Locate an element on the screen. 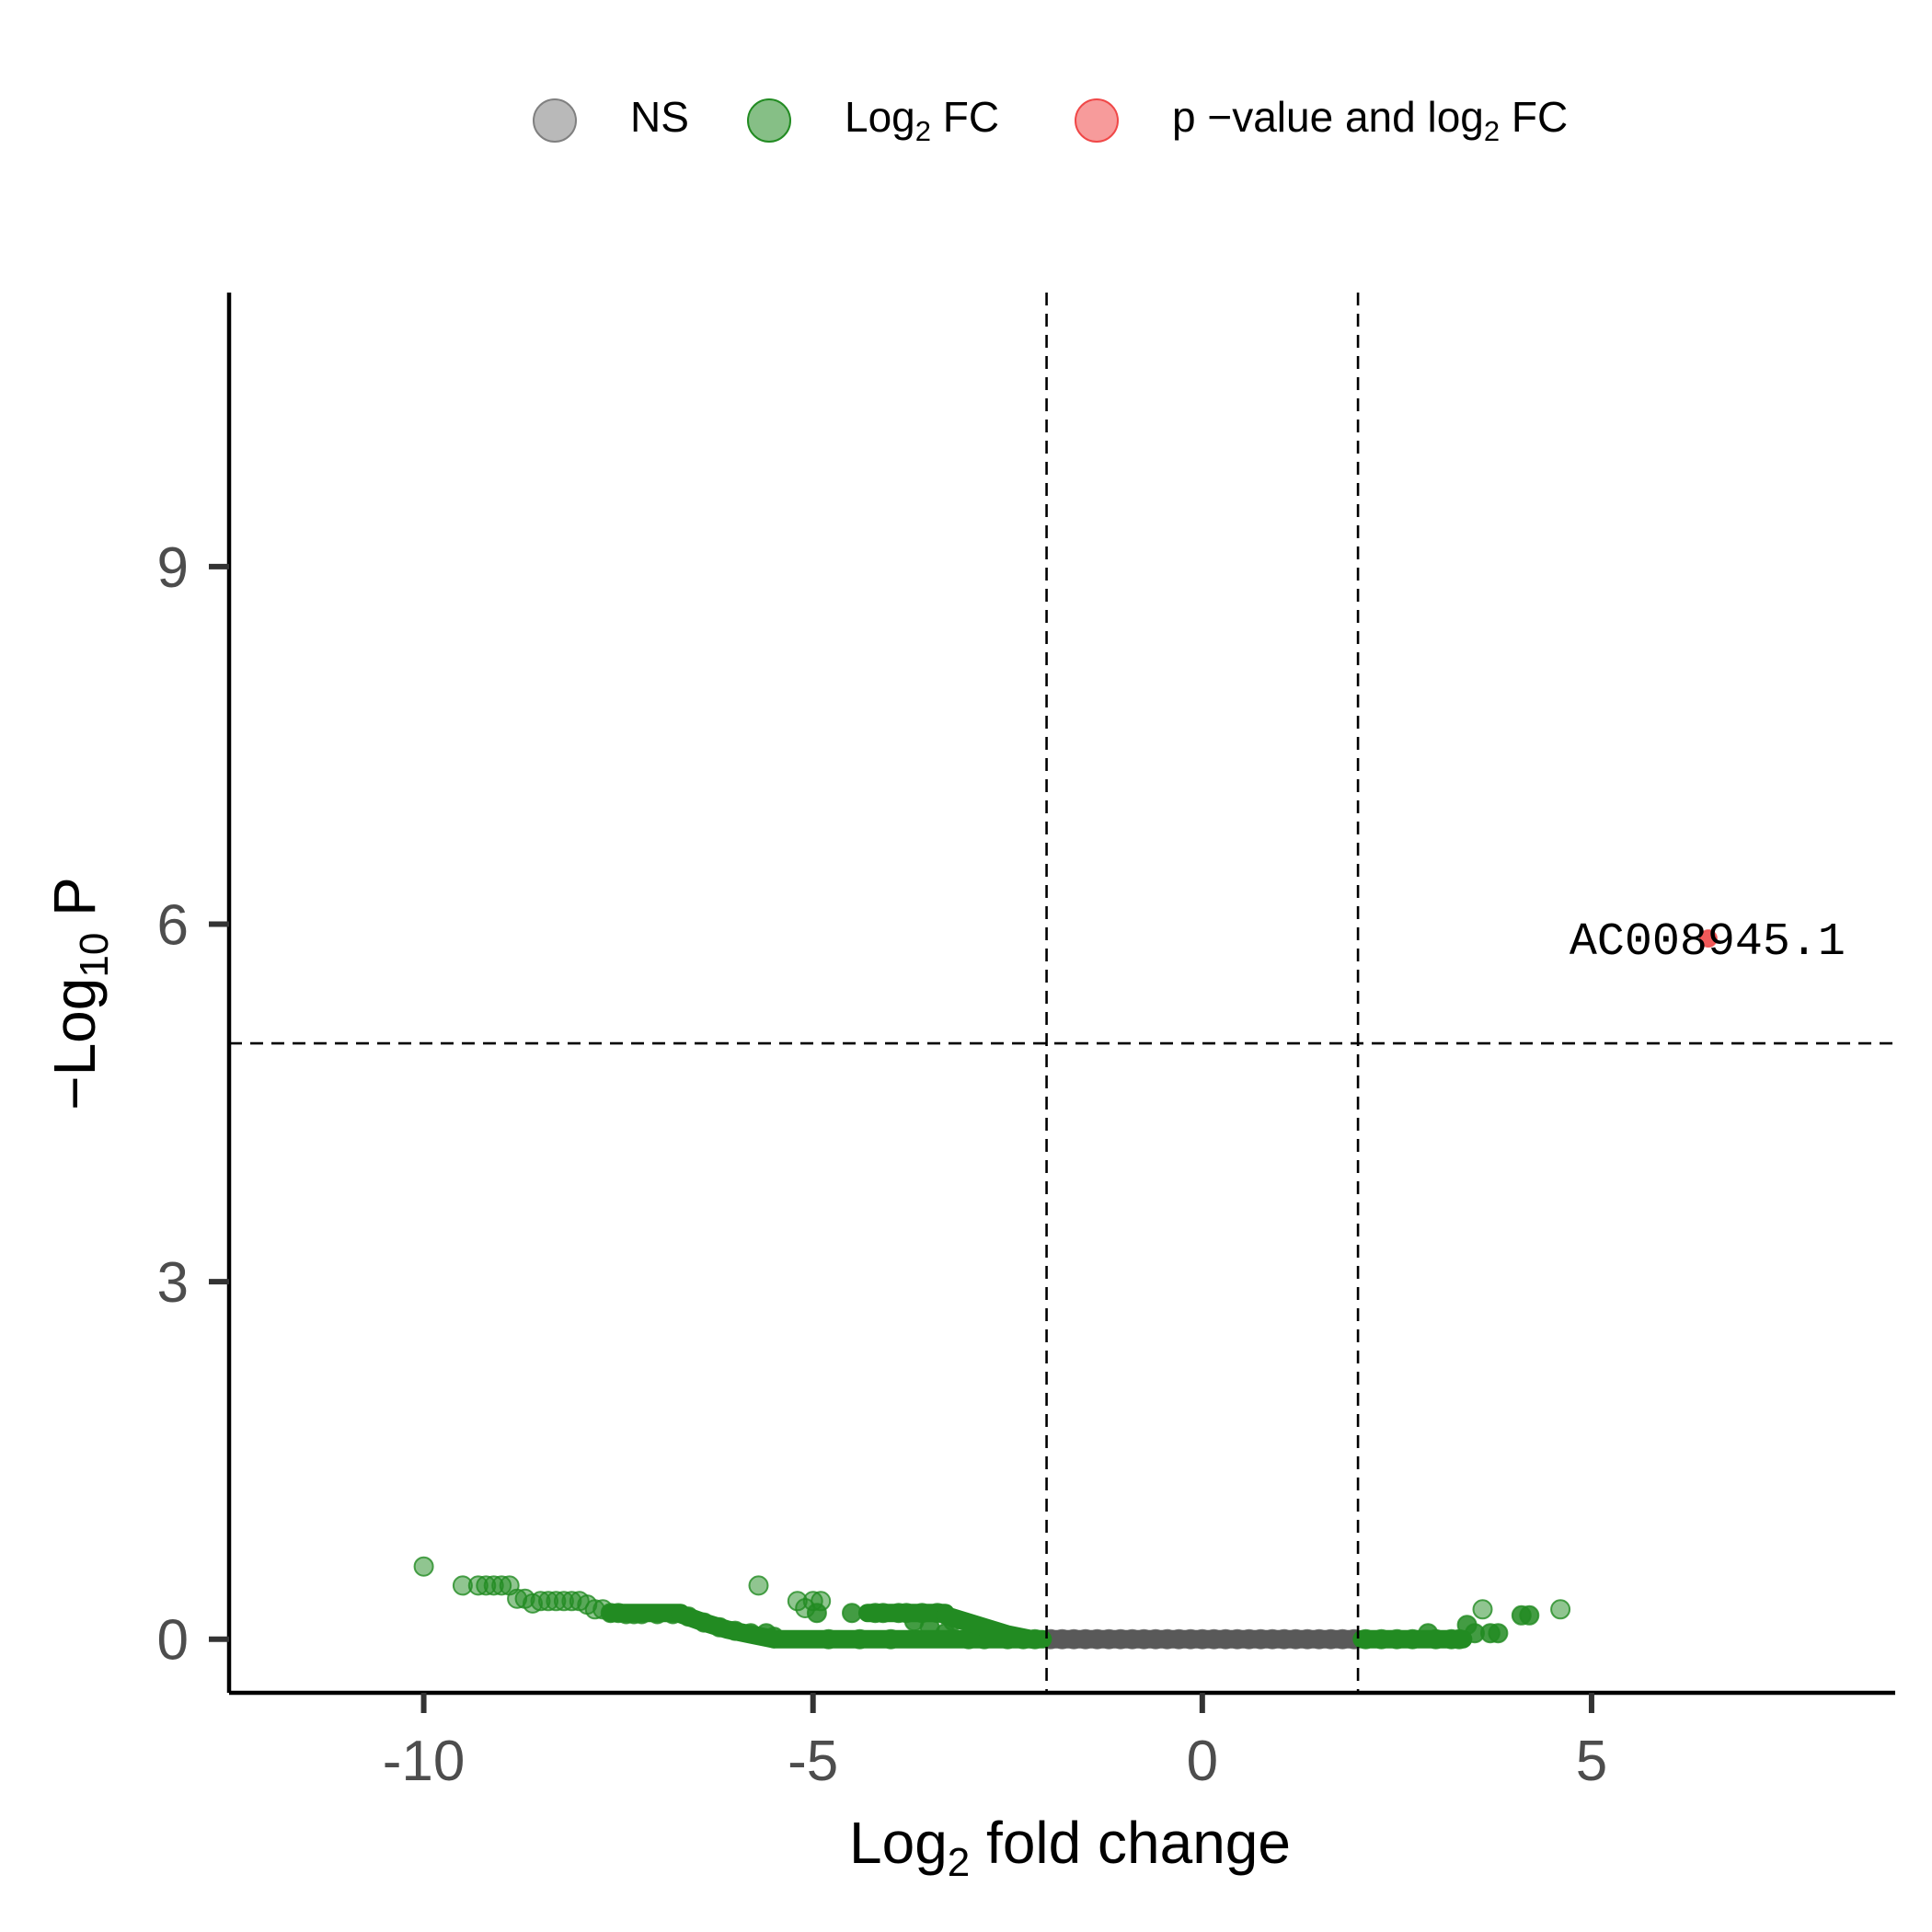  x-tick-label-1: -5 is located at coordinates (813, 1761).